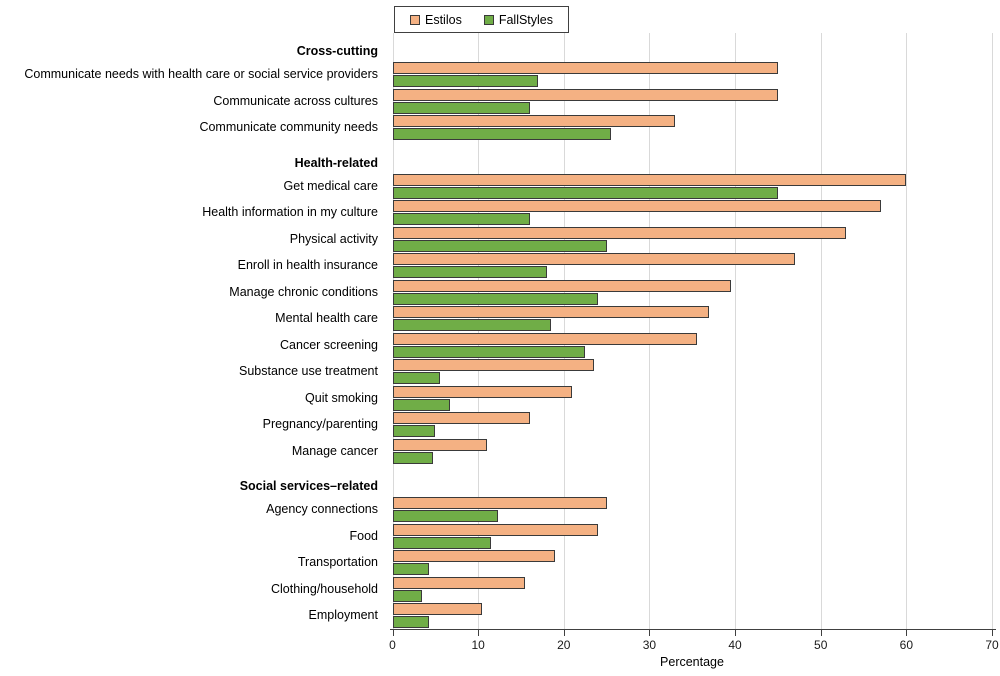  Describe the element at coordinates (443, 19) in the screenshot. I see `legend-label: Estilos` at that location.